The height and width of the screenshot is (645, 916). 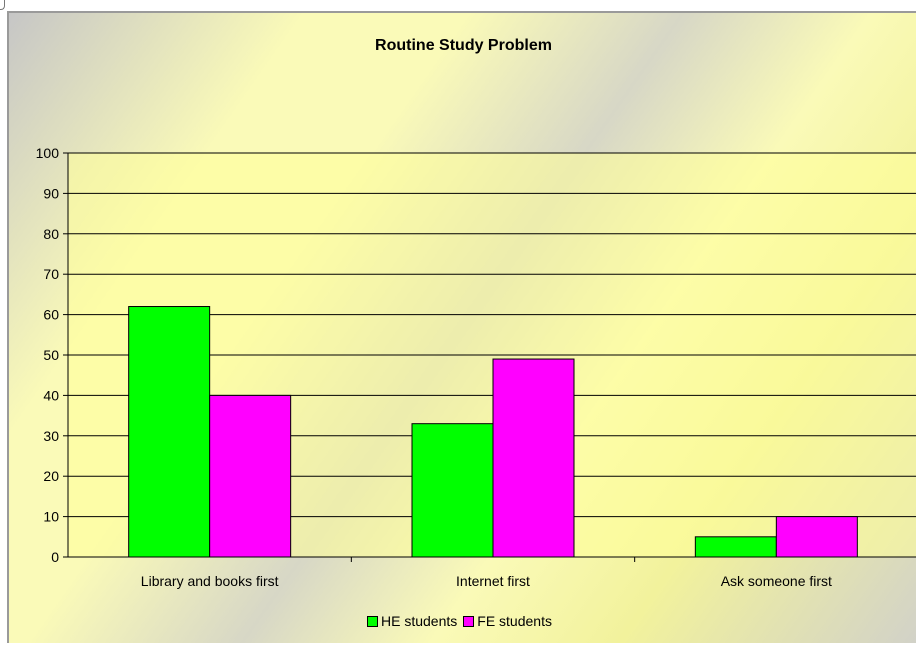 I want to click on legend-swatch-fe, so click(x=469, y=621).